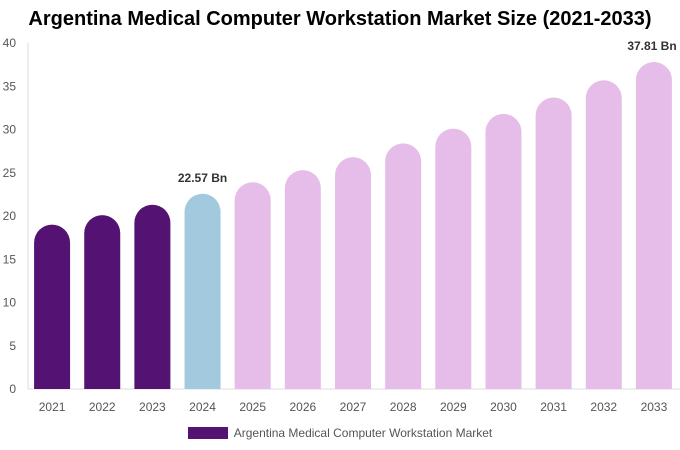 The width and height of the screenshot is (680, 450). I want to click on x-tick-label: 2027, so click(353, 407).